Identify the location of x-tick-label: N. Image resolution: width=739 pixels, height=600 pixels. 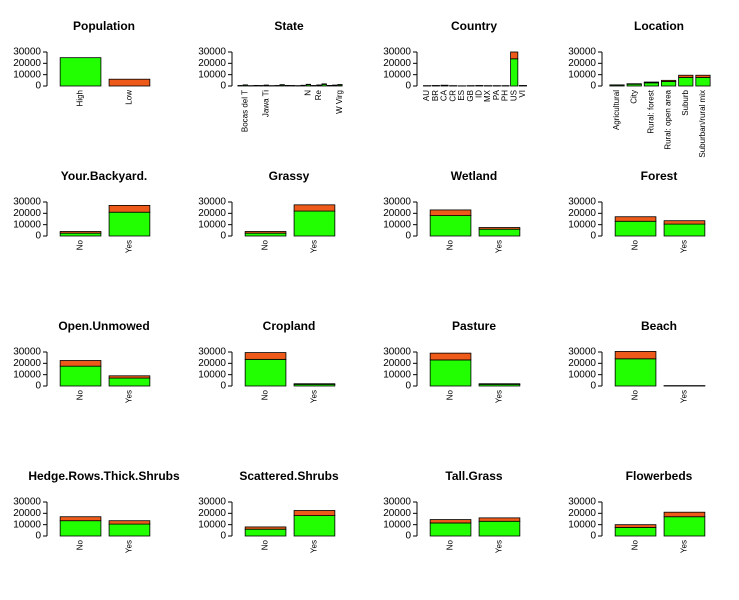
(308, 93).